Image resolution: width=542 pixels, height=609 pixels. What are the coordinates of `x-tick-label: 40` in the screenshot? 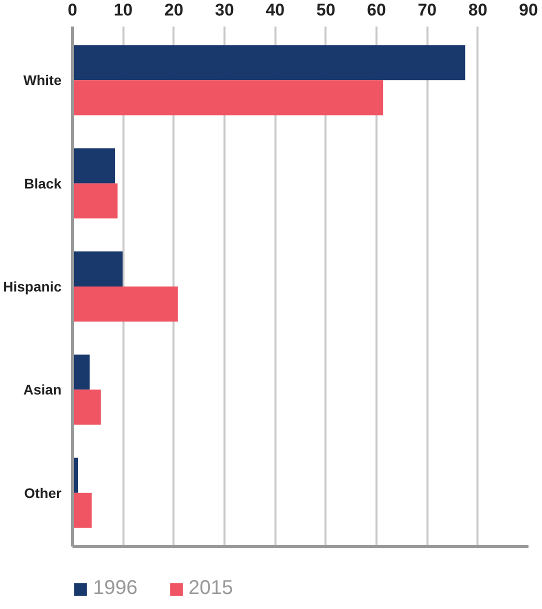 It's located at (275, 10).